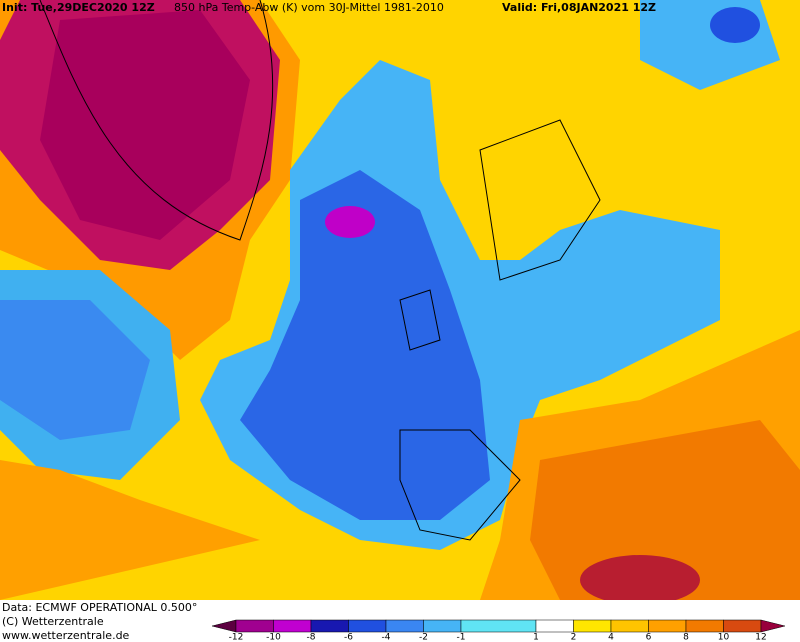 The width and height of the screenshot is (800, 642). Describe the element at coordinates (273, 637) in the screenshot. I see `legend-label: -10` at that location.